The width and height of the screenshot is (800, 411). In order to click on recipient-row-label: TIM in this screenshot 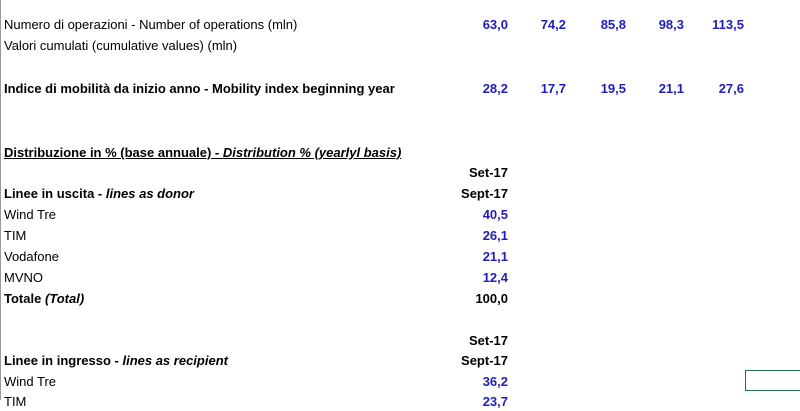, I will do `click(15, 401)`.